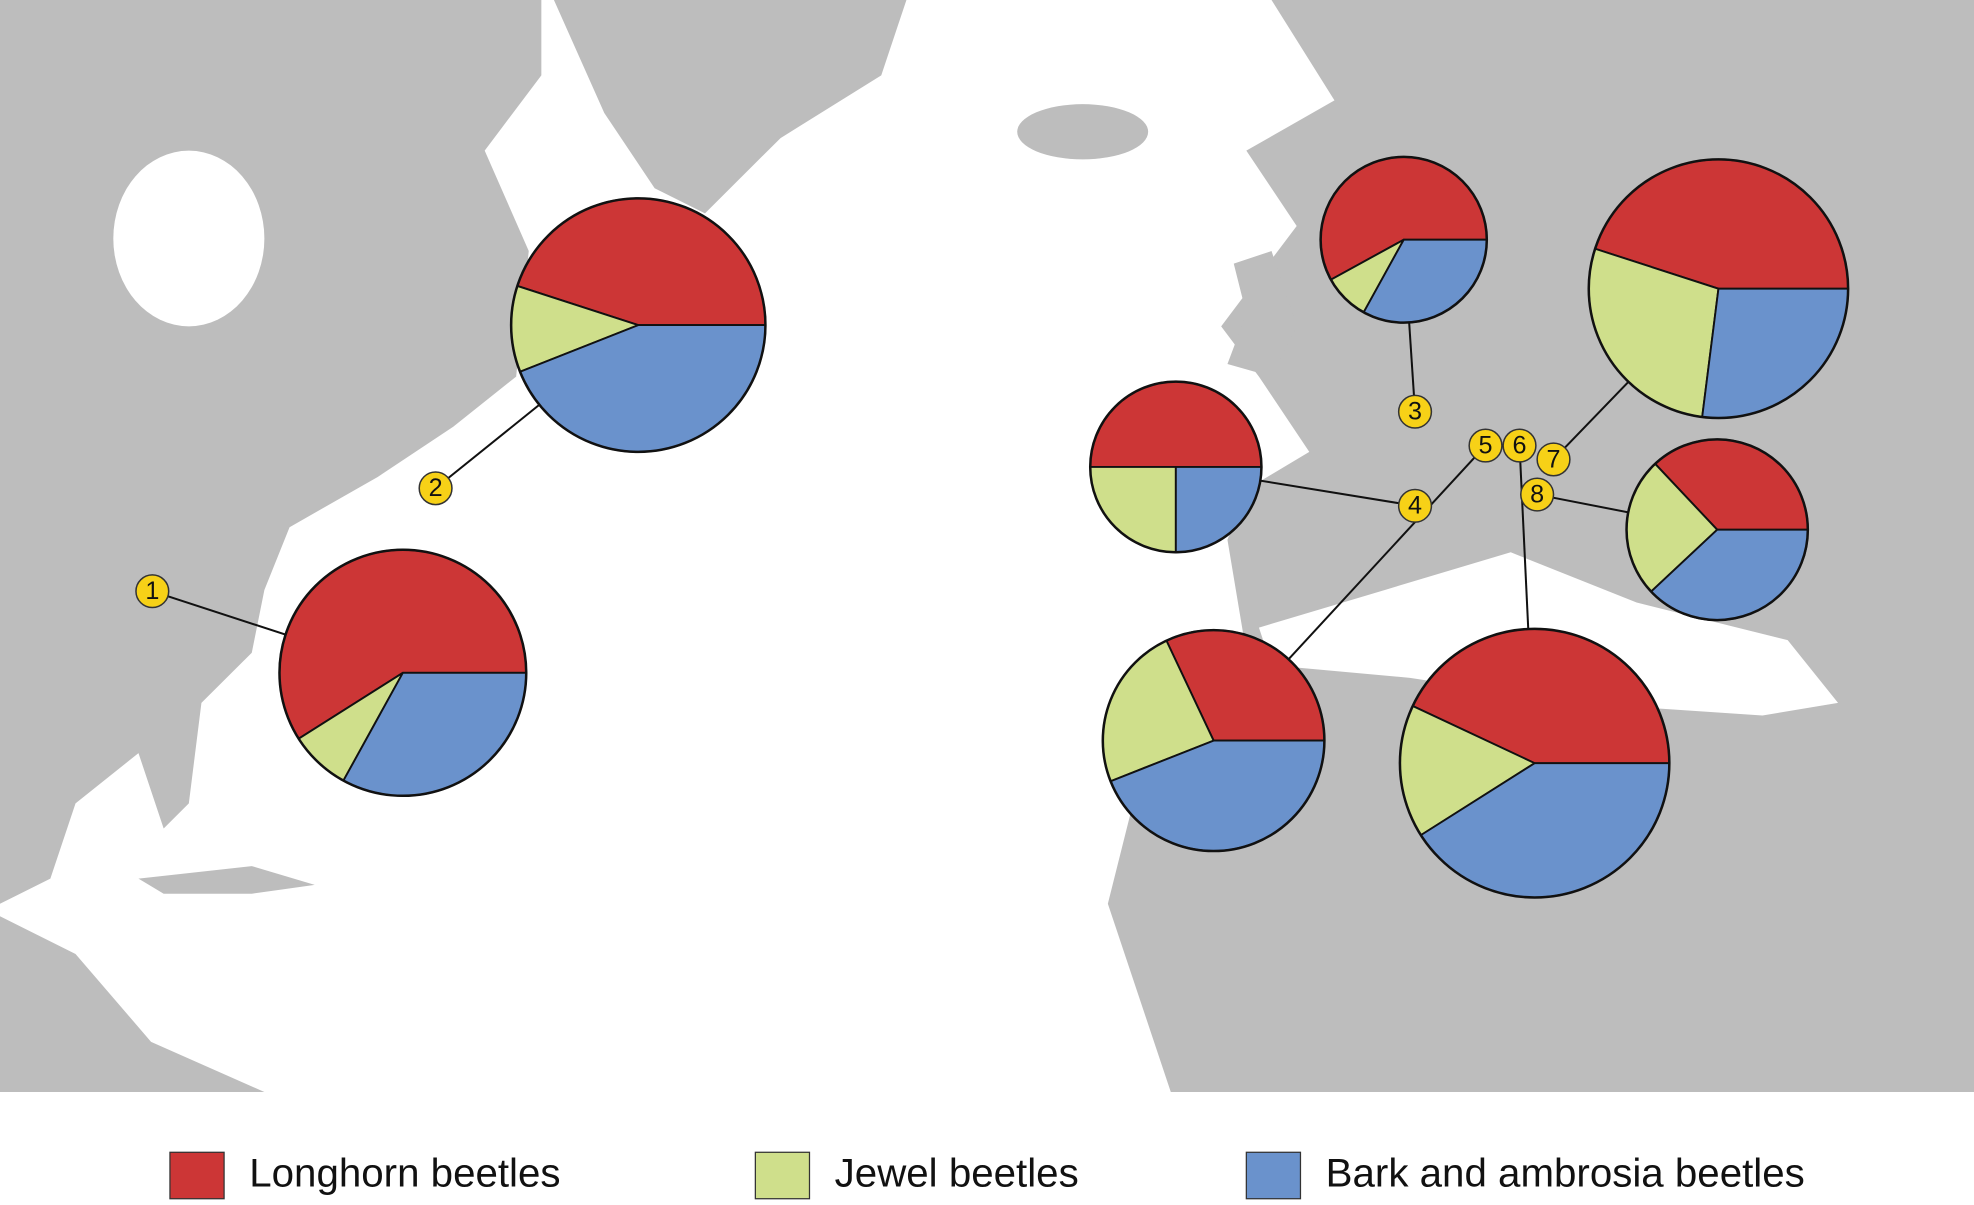 The width and height of the screenshot is (1974, 1205). What do you see at coordinates (1176, 424) in the screenshot?
I see `pie-slice` at bounding box center [1176, 424].